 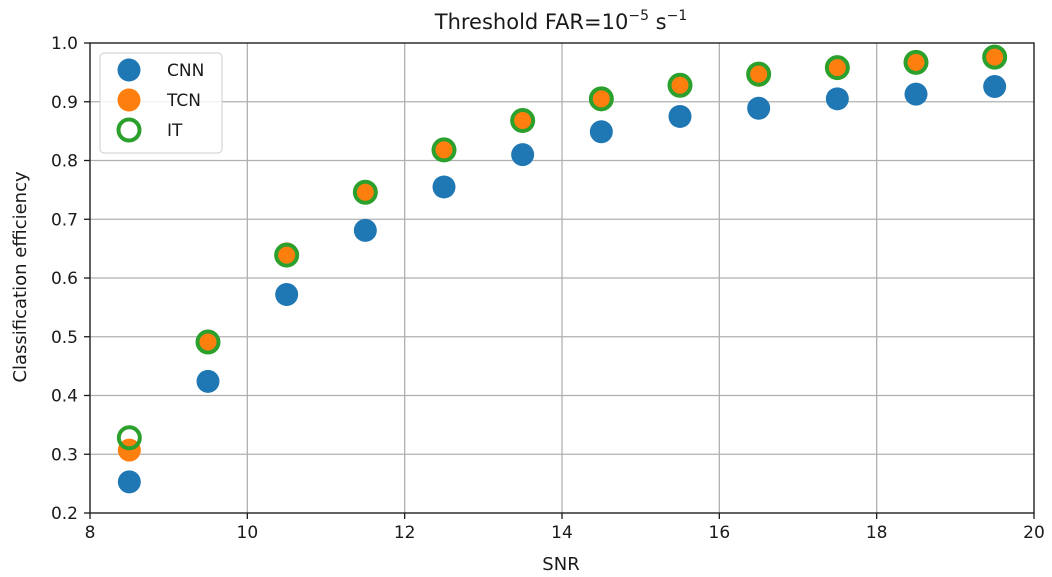 What do you see at coordinates (175, 131) in the screenshot?
I see `legend-label-it: IT` at bounding box center [175, 131].